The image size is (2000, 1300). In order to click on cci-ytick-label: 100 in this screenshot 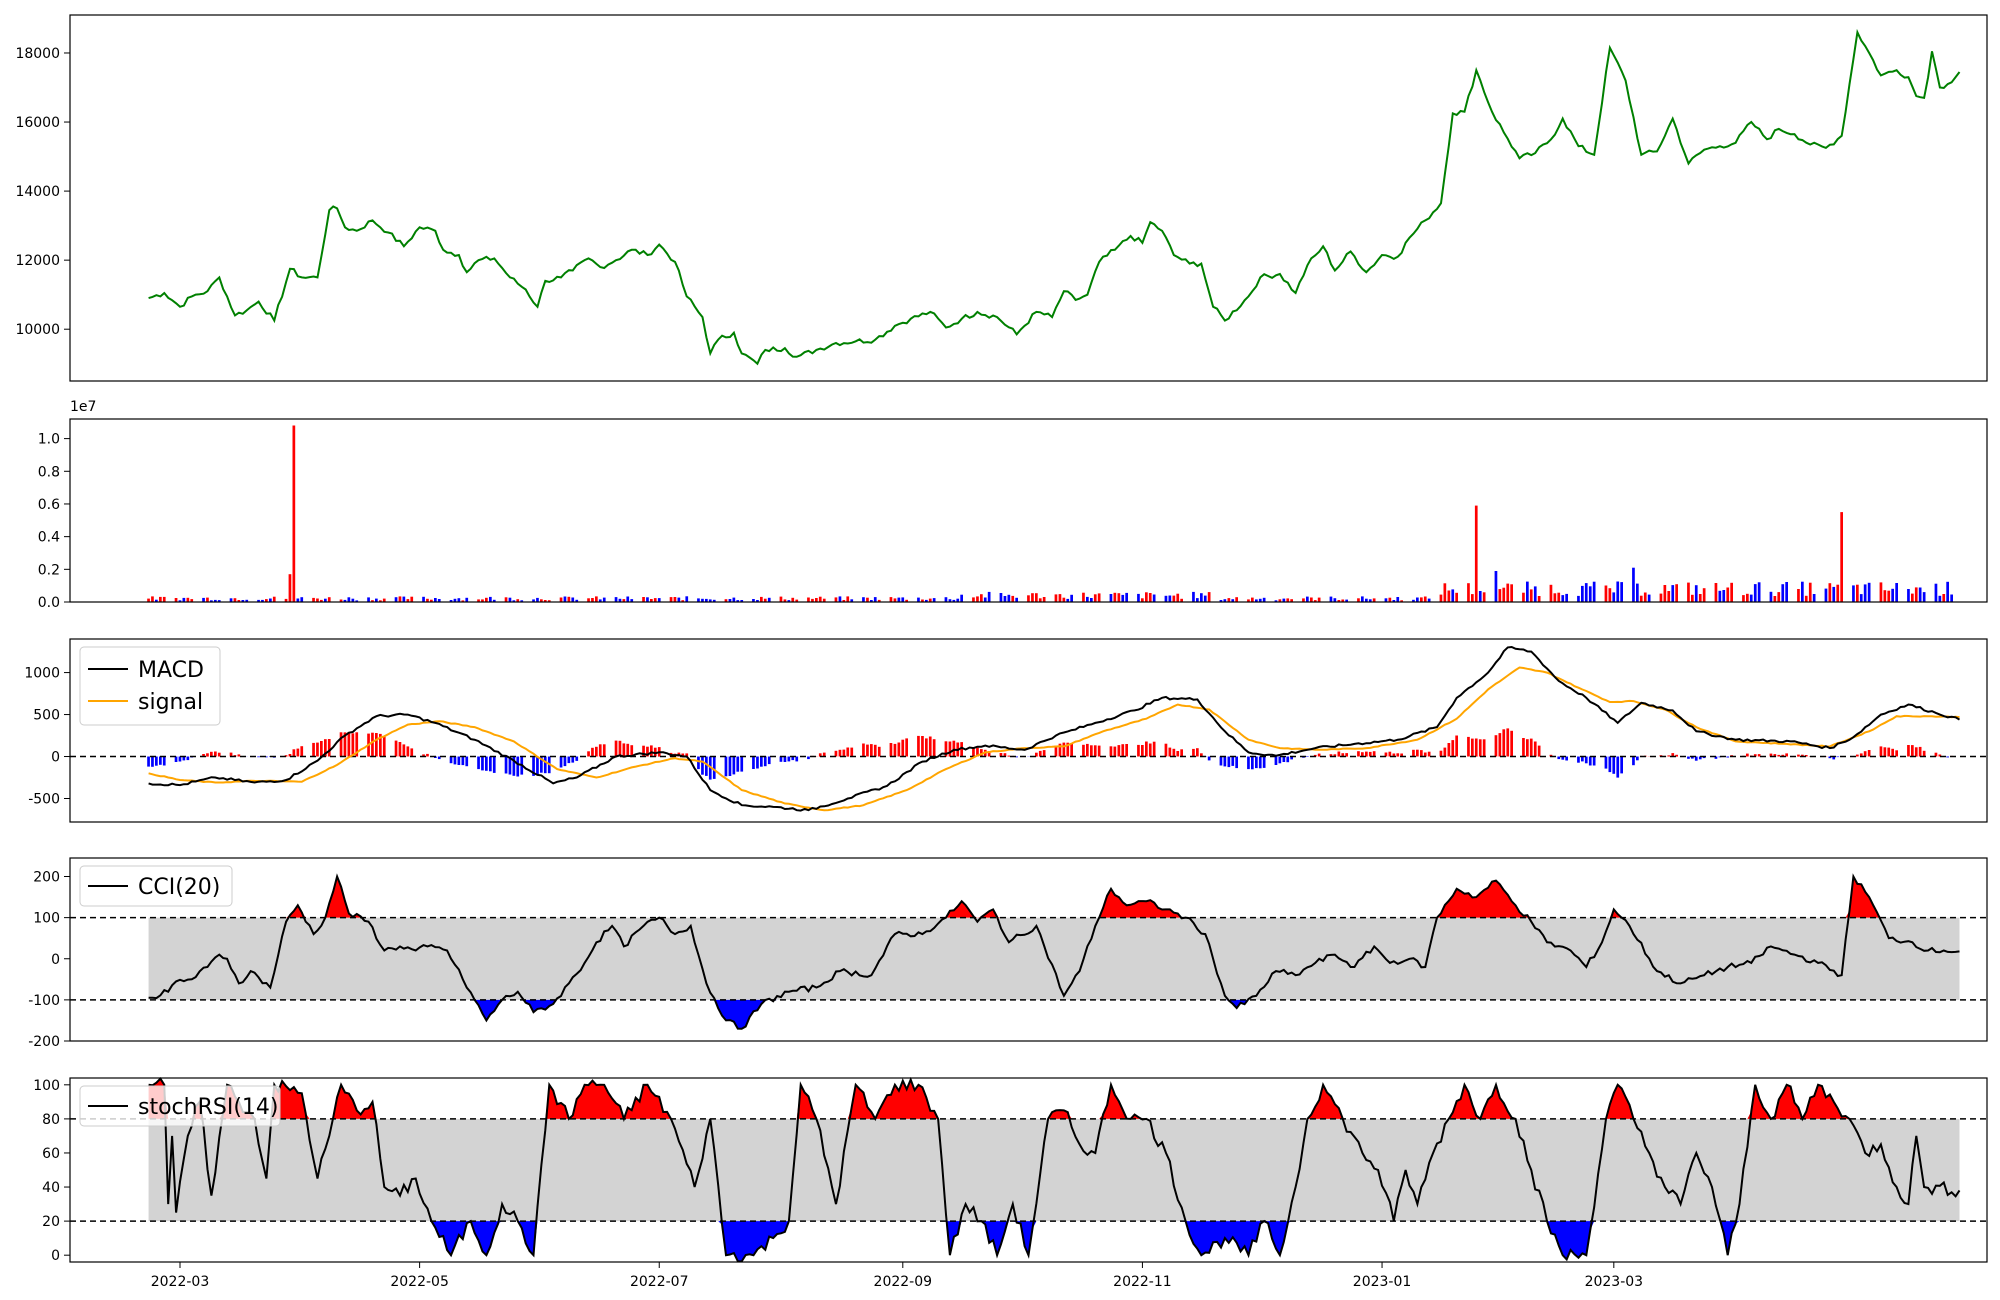, I will do `click(46, 919)`.